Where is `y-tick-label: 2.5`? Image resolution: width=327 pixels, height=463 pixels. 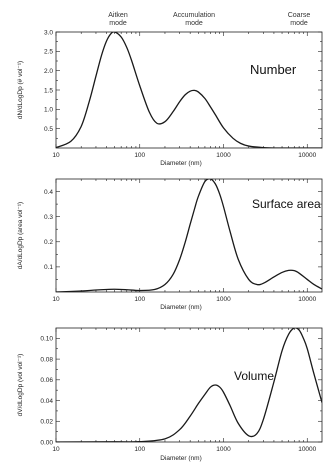 y-tick-label: 2.5 is located at coordinates (48, 52).